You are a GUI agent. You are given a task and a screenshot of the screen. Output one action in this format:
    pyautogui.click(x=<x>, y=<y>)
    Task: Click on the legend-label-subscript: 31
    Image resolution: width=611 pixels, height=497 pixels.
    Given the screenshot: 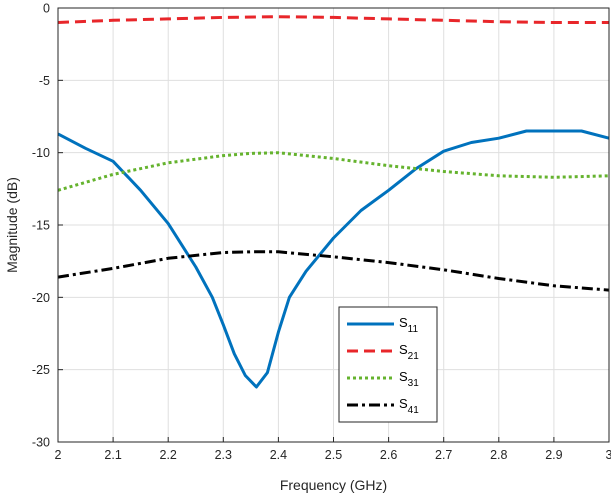 What is the action you would take?
    pyautogui.click(x=414, y=383)
    